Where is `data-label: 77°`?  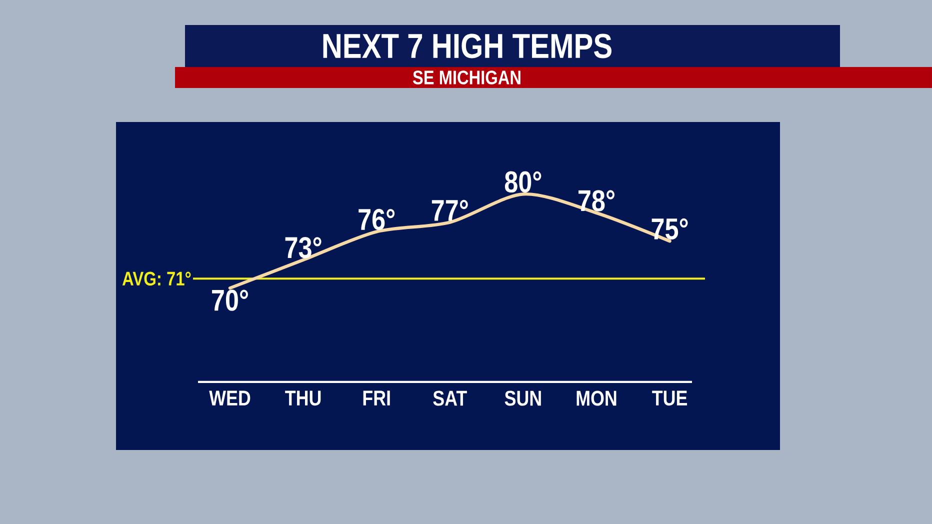
data-label: 77° is located at coordinates (450, 210).